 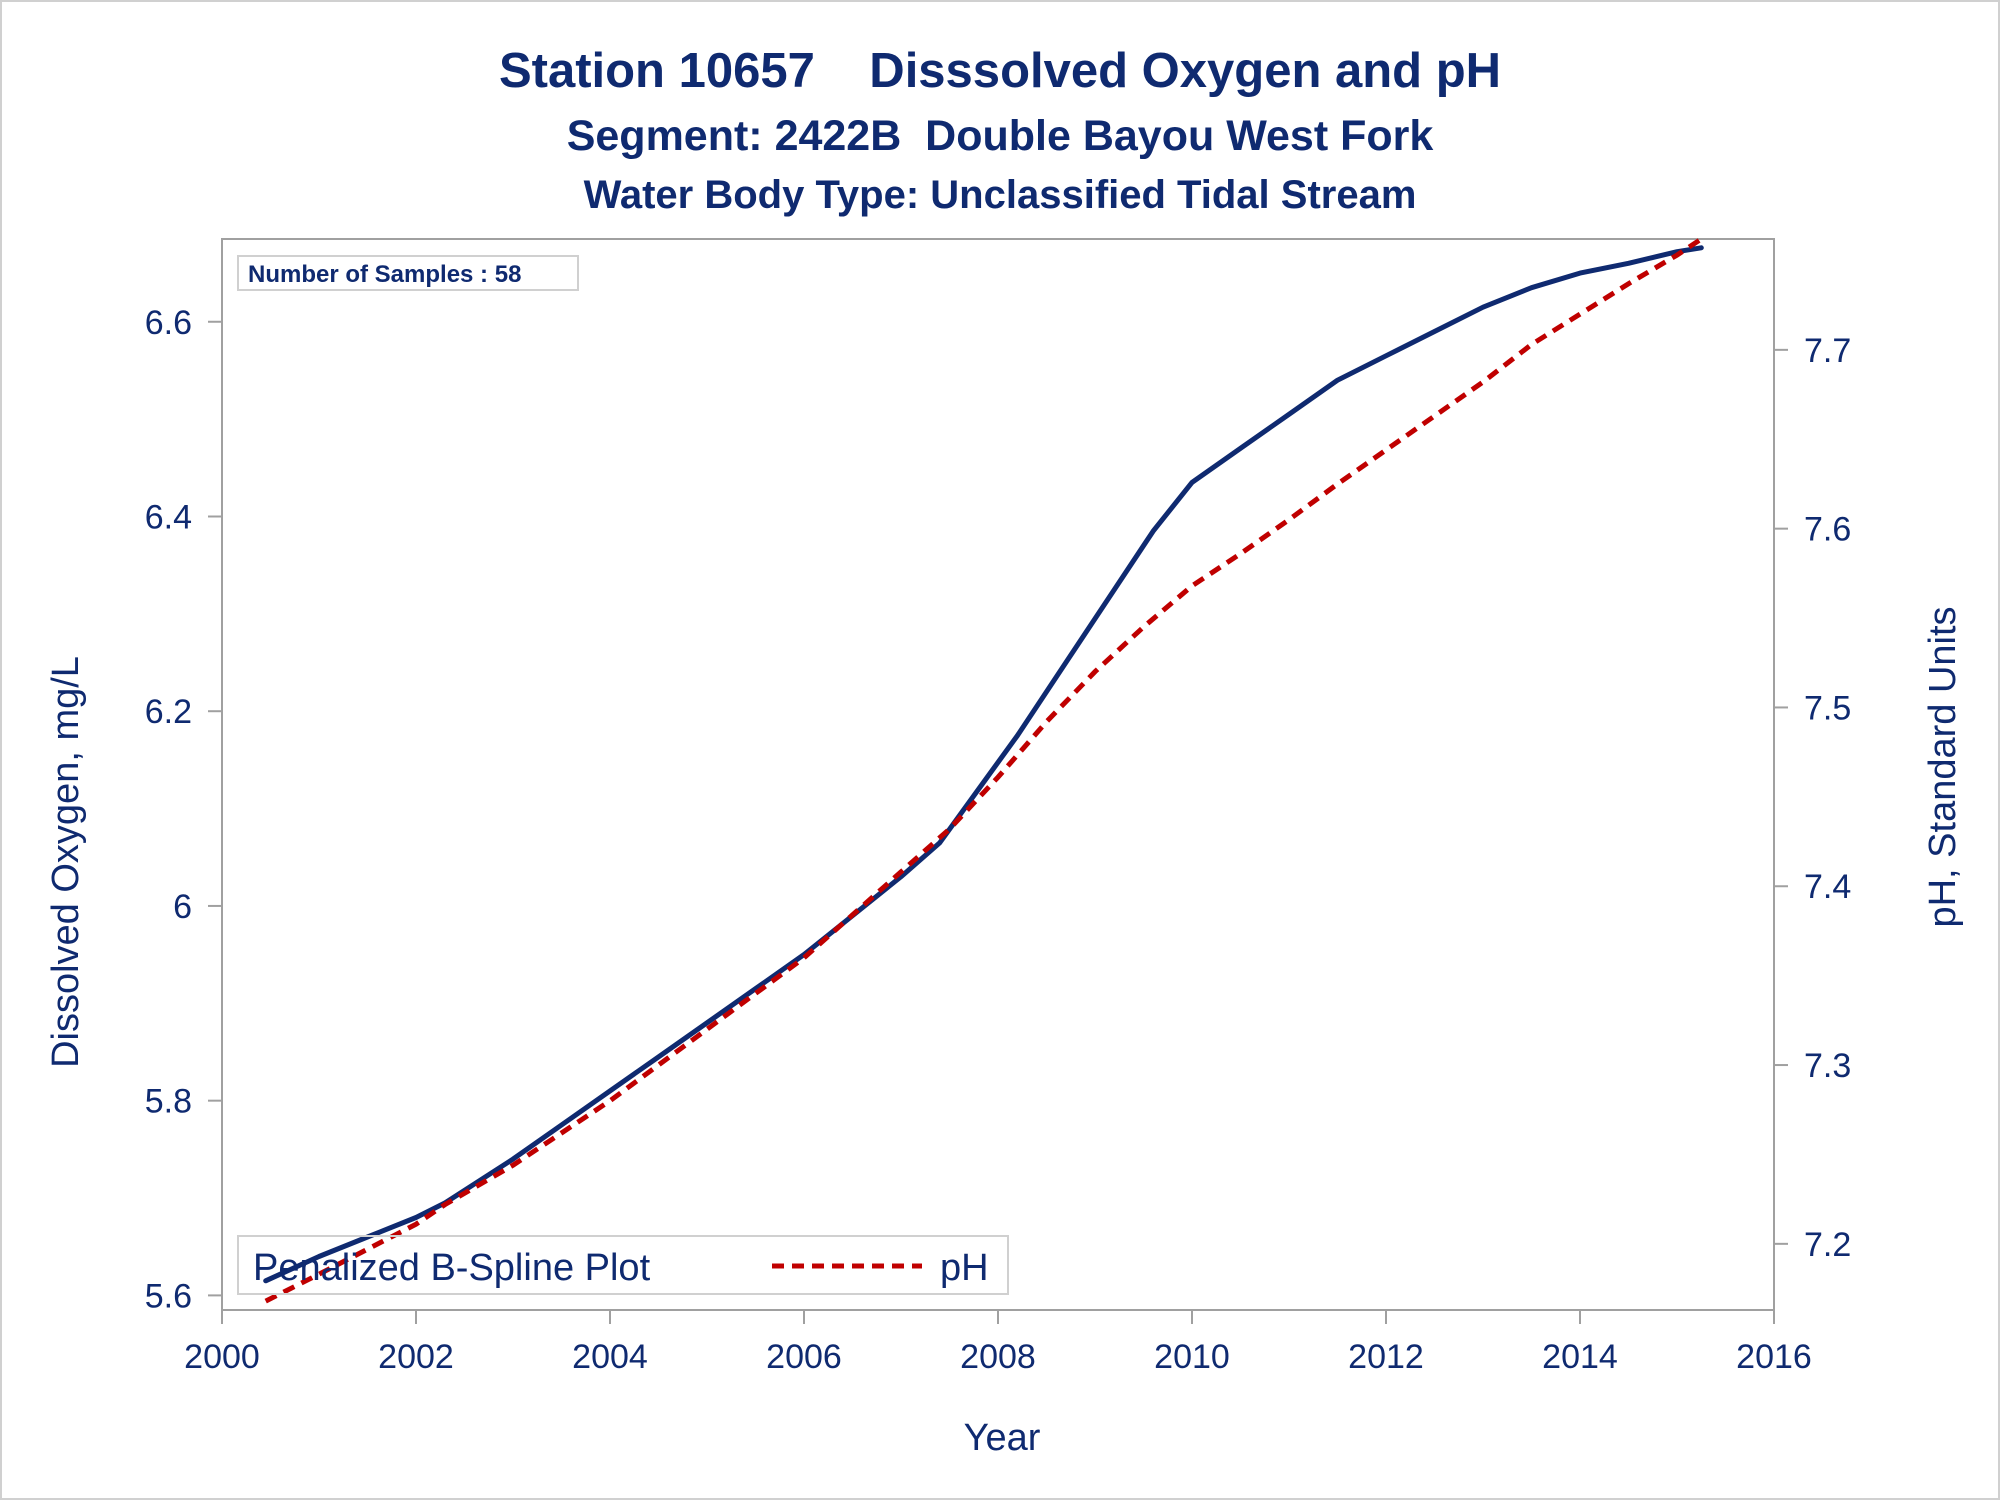 What do you see at coordinates (1827, 530) in the screenshot?
I see `y2-tick-label: 7.6` at bounding box center [1827, 530].